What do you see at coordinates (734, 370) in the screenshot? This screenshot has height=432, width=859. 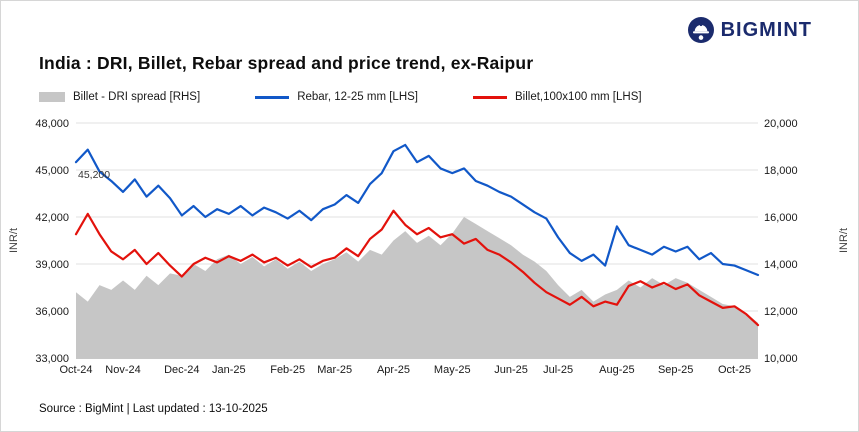 I see `x-axis-tick-label: Oct-25` at bounding box center [734, 370].